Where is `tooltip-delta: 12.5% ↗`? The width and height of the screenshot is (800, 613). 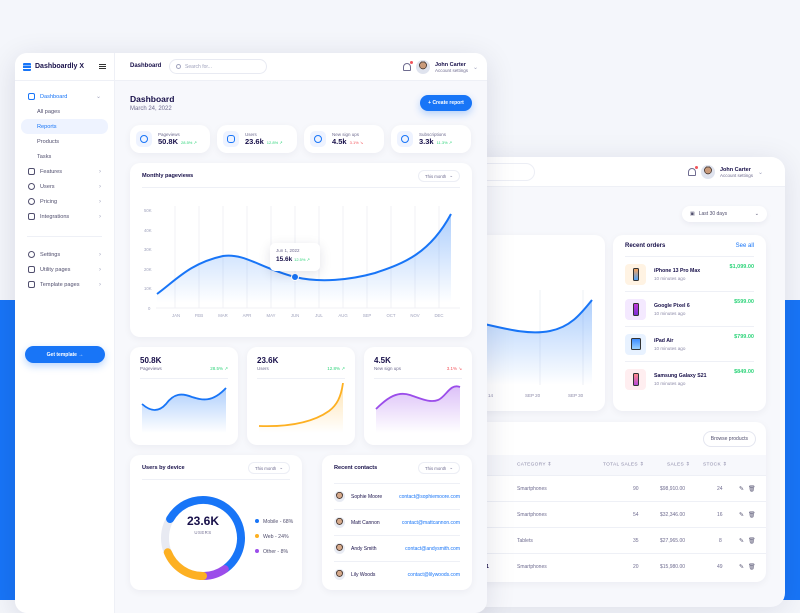 tooltip-delta: 12.5% ↗ is located at coordinates (302, 259).